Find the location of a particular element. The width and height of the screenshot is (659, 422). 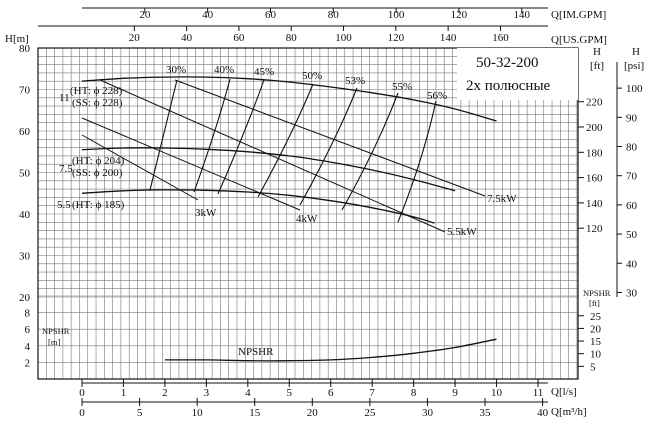

q-m3h-axis-title: Q[m³/h] is located at coordinates (569, 412).